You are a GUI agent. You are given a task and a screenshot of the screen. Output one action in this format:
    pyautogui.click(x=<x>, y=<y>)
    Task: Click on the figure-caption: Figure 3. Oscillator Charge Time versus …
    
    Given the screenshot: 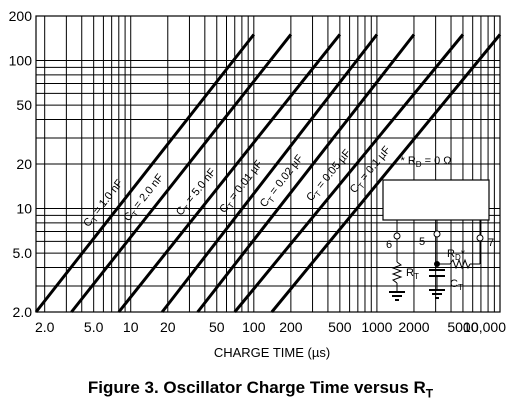 What is the action you would take?
    pyautogui.click(x=260, y=389)
    